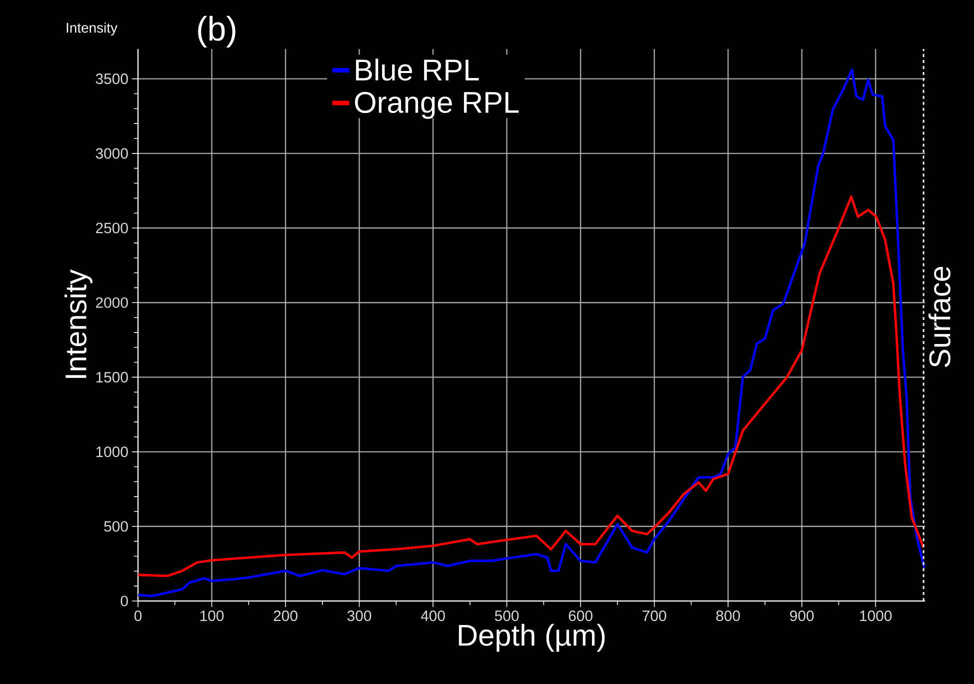  I want to click on x-tick-label: 600, so click(580, 616).